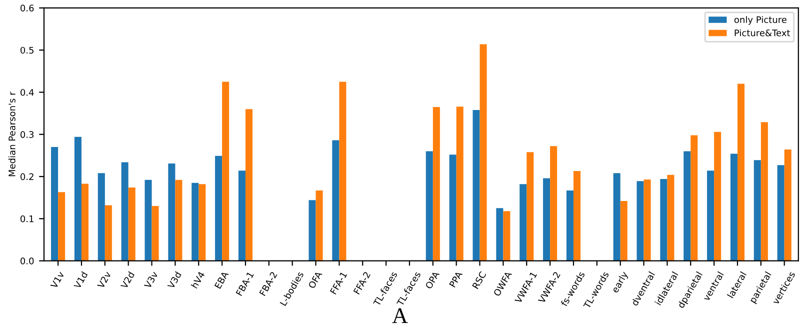 Image resolution: width=800 pixels, height=331 pixels. Describe the element at coordinates (12, 134) in the screenshot. I see `y-axis-title: Median Pearson's r` at that location.